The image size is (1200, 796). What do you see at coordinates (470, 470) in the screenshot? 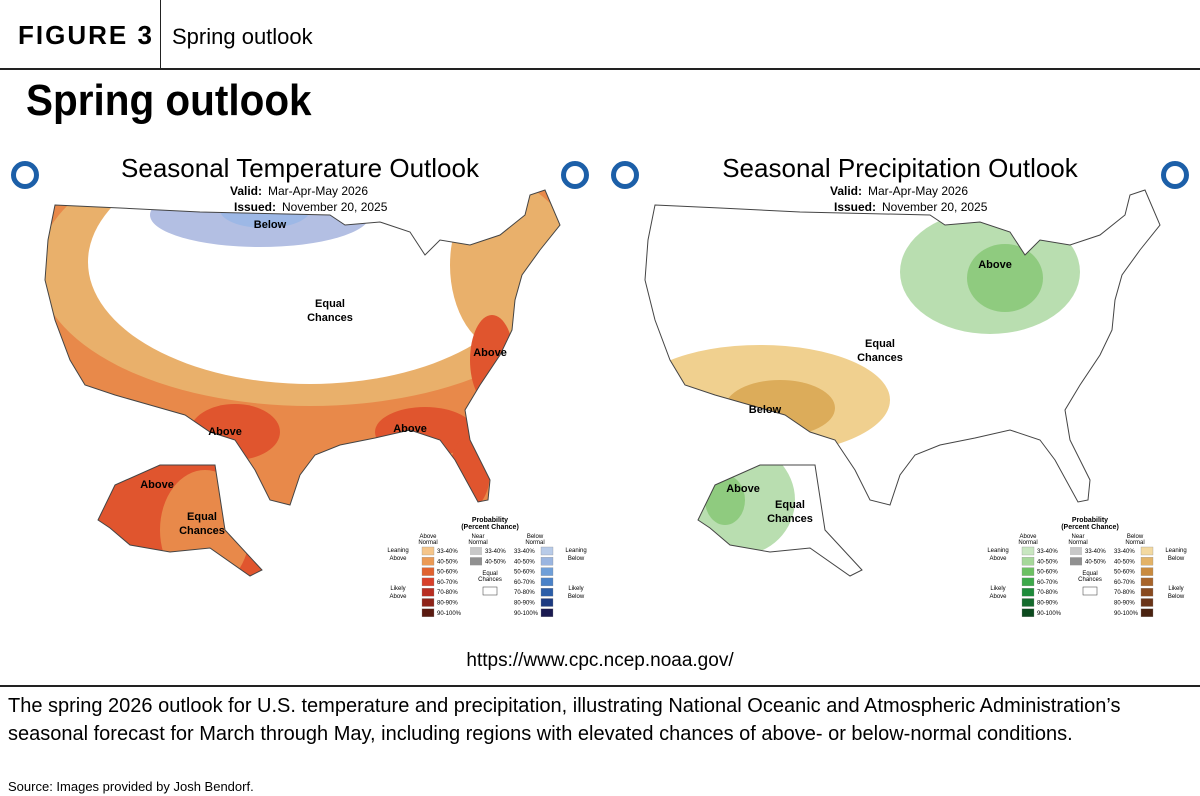
I see `region` at bounding box center [470, 470].